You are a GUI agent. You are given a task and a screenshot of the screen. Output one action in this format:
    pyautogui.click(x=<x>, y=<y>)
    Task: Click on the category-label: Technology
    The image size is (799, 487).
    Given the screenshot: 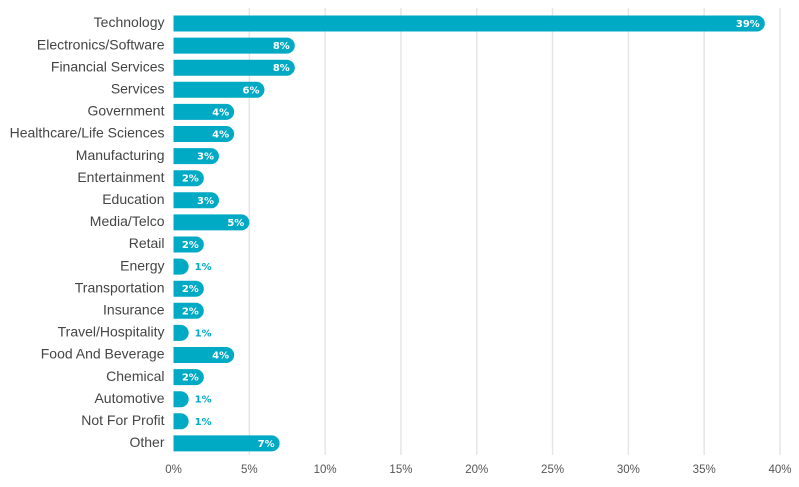 What is the action you would take?
    pyautogui.click(x=129, y=22)
    